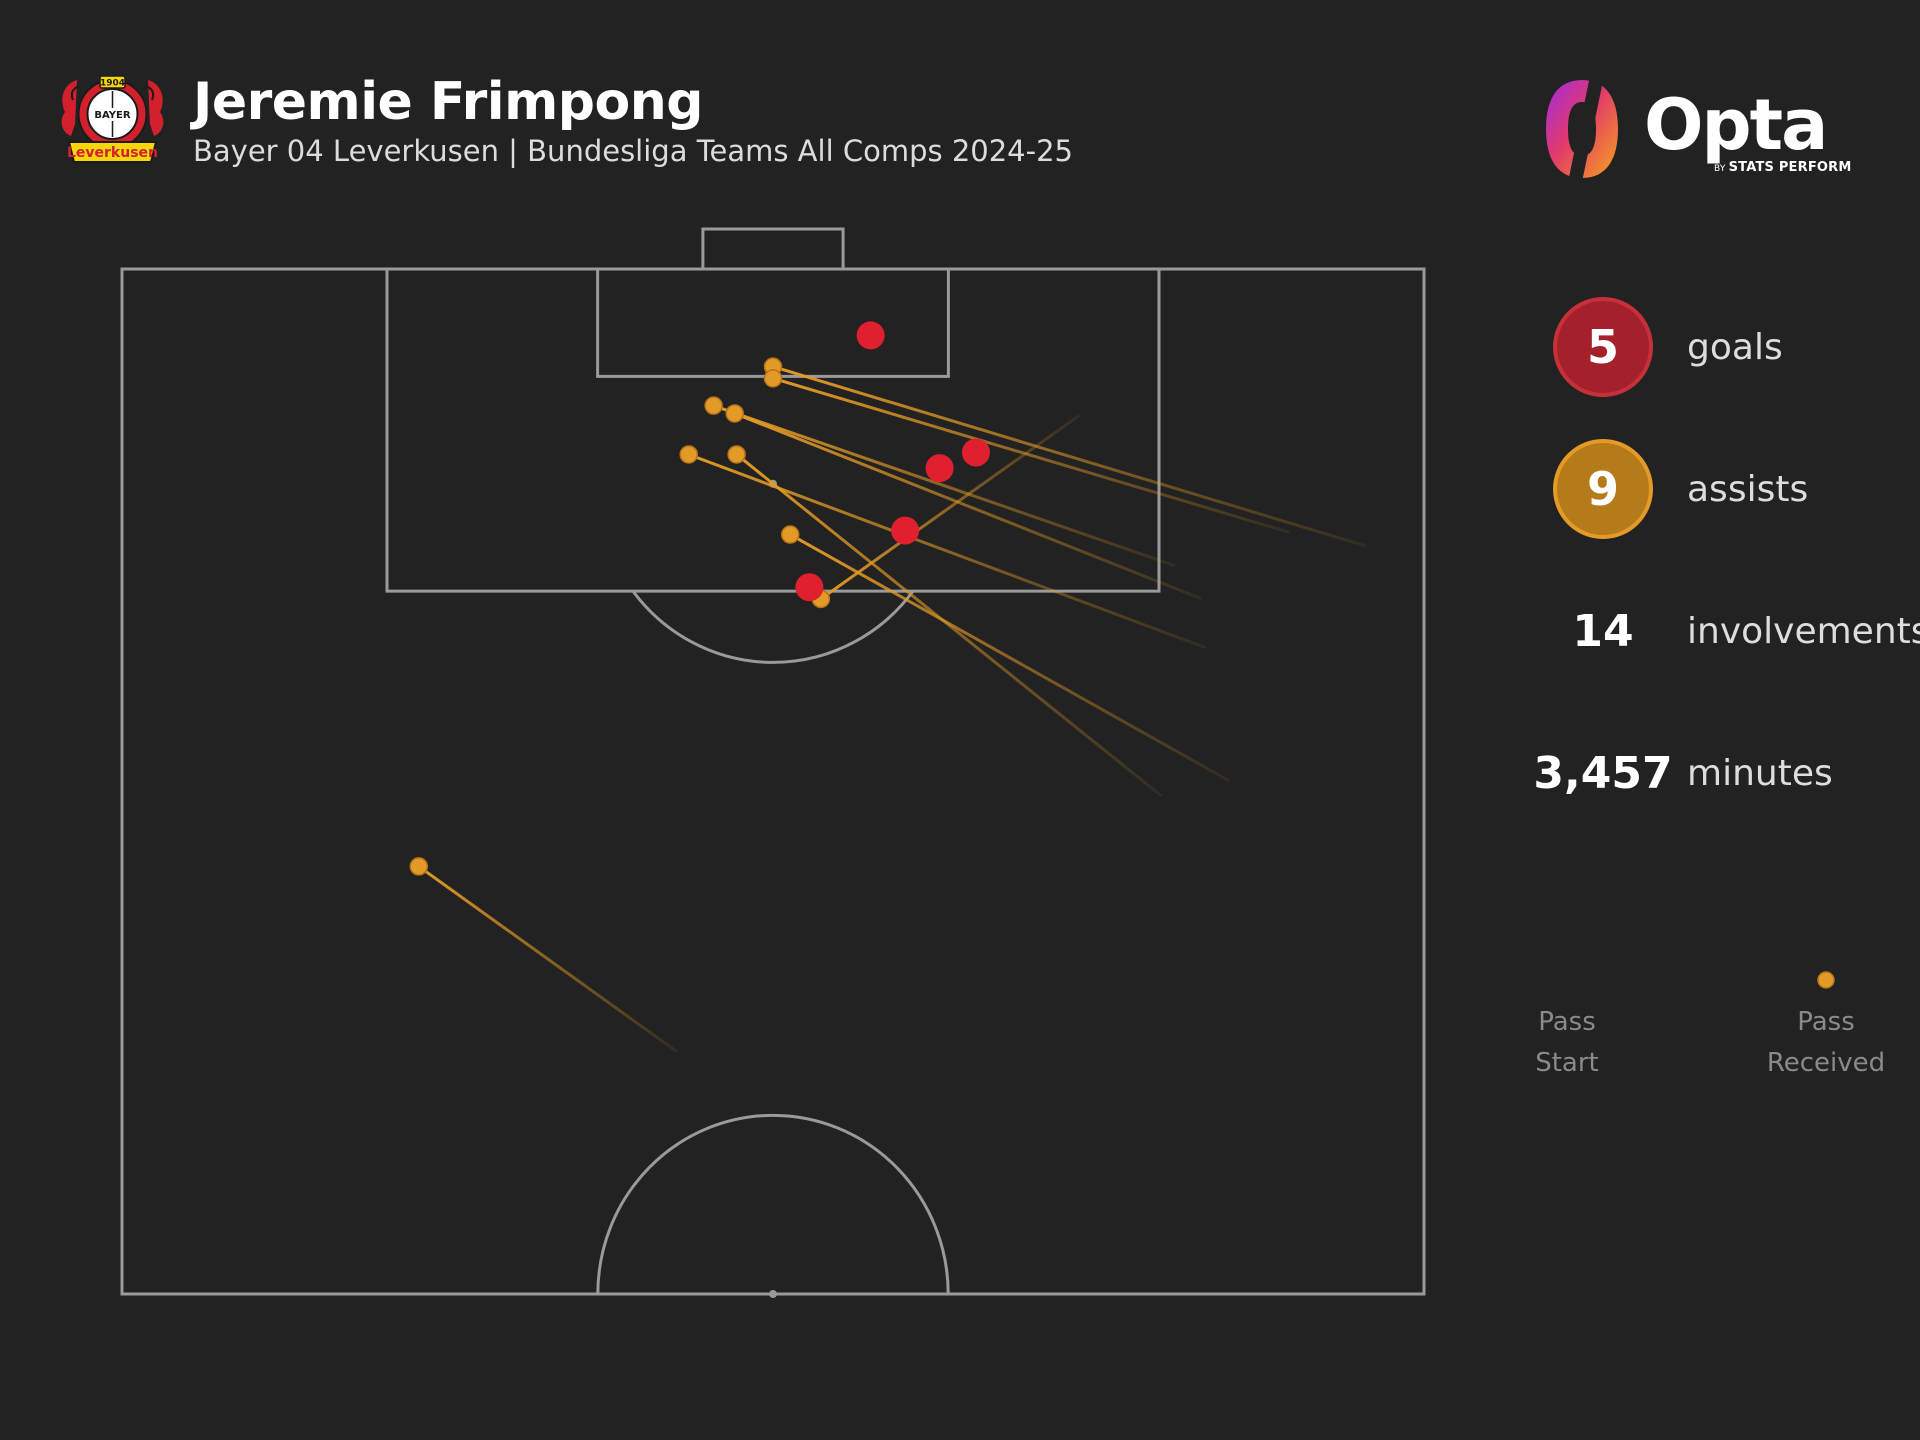 The height and width of the screenshot is (1440, 1920). I want to click on opta-mark-icon, so click(1582, 129).